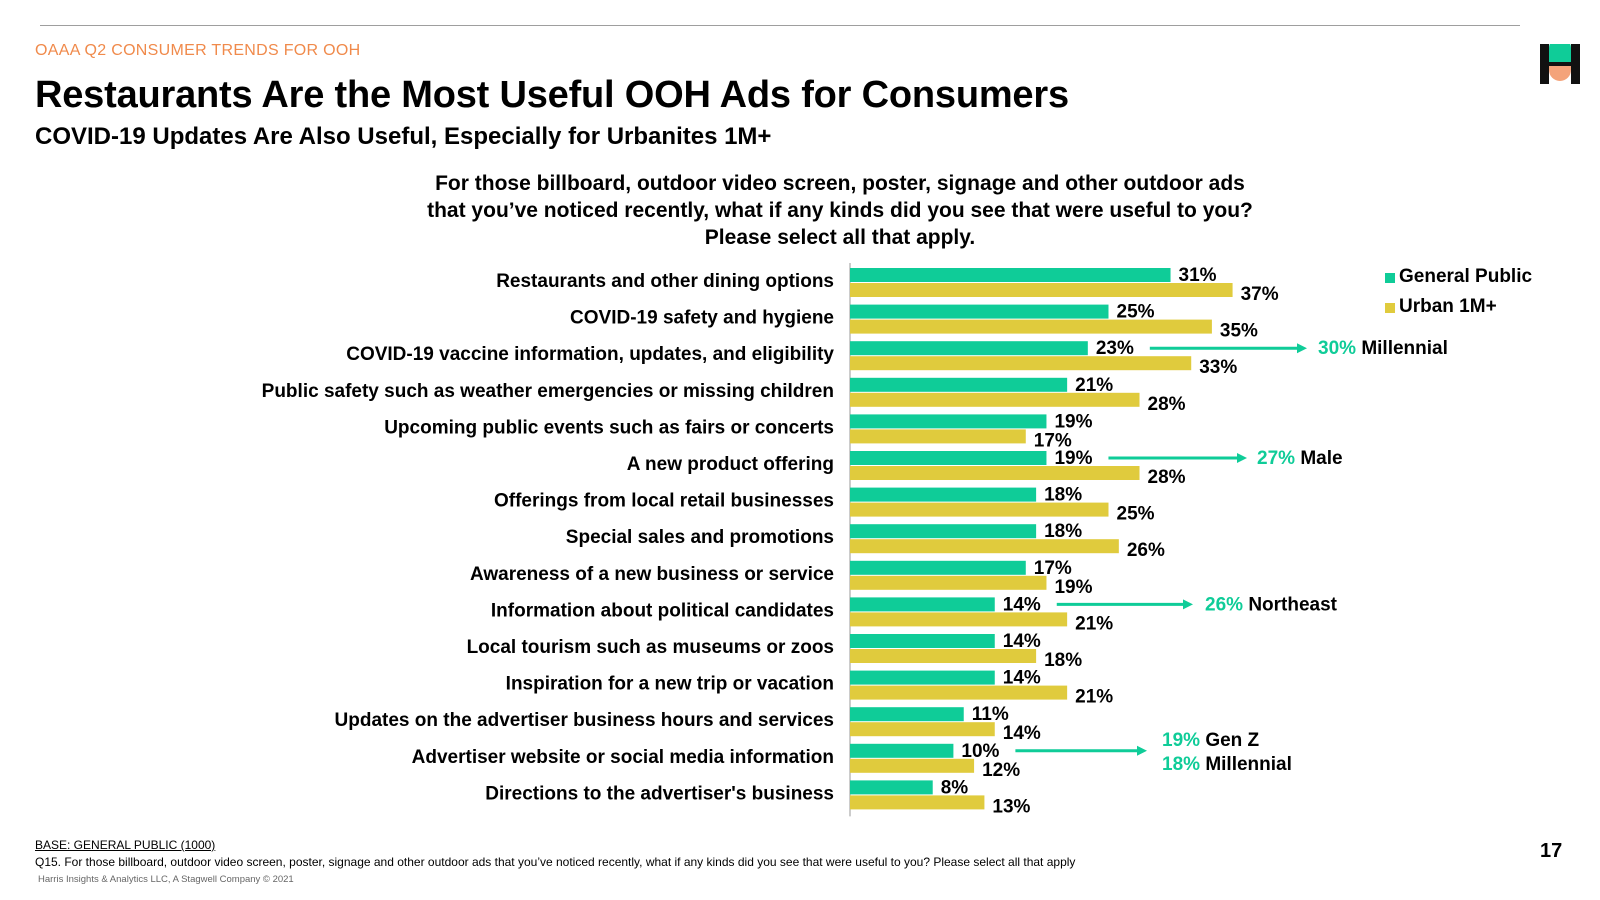  I want to click on top-divider, so click(780, 25).